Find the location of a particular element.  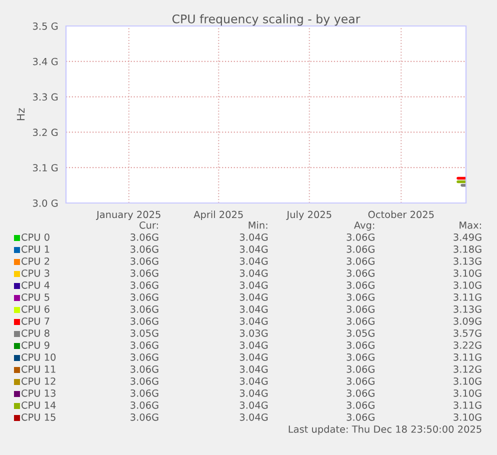

text: 3.12G is located at coordinates (468, 369).